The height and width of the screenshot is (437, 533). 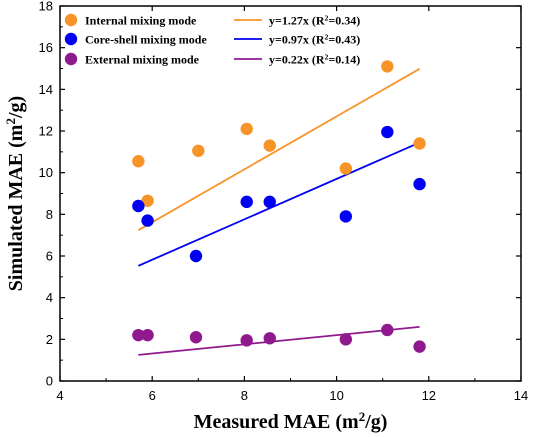 I want to click on y-tick-label: 6, so click(x=49, y=256).